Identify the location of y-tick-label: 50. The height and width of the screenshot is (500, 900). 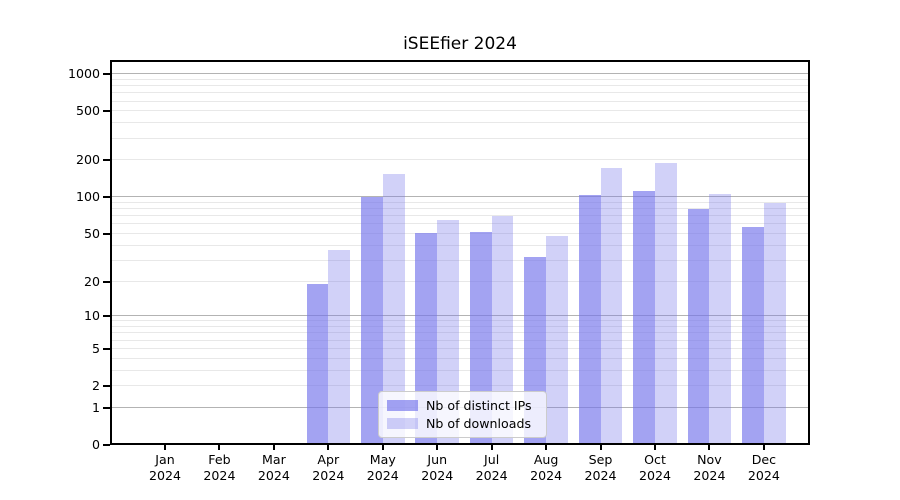
(91, 234).